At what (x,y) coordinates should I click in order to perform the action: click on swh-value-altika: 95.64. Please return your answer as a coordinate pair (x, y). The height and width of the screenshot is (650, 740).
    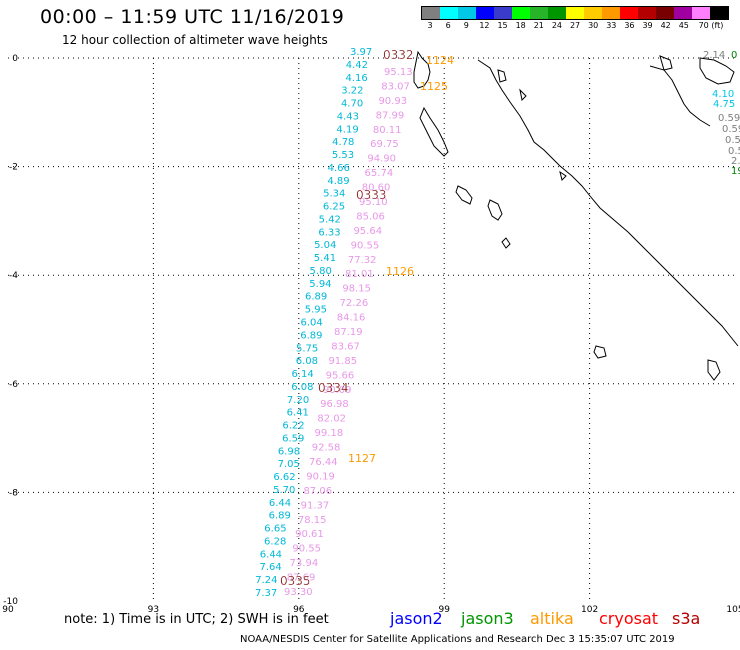
    Looking at the image, I should click on (367, 231).